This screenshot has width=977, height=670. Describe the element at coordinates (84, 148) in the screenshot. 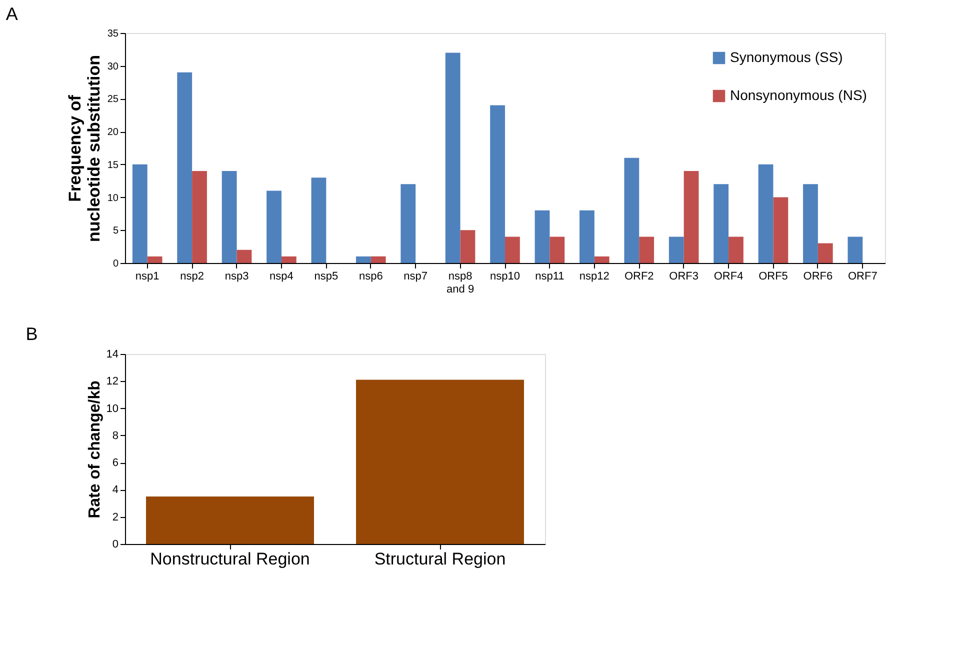

I see `y-axis-title: Frequency of nucleotide substitution` at that location.